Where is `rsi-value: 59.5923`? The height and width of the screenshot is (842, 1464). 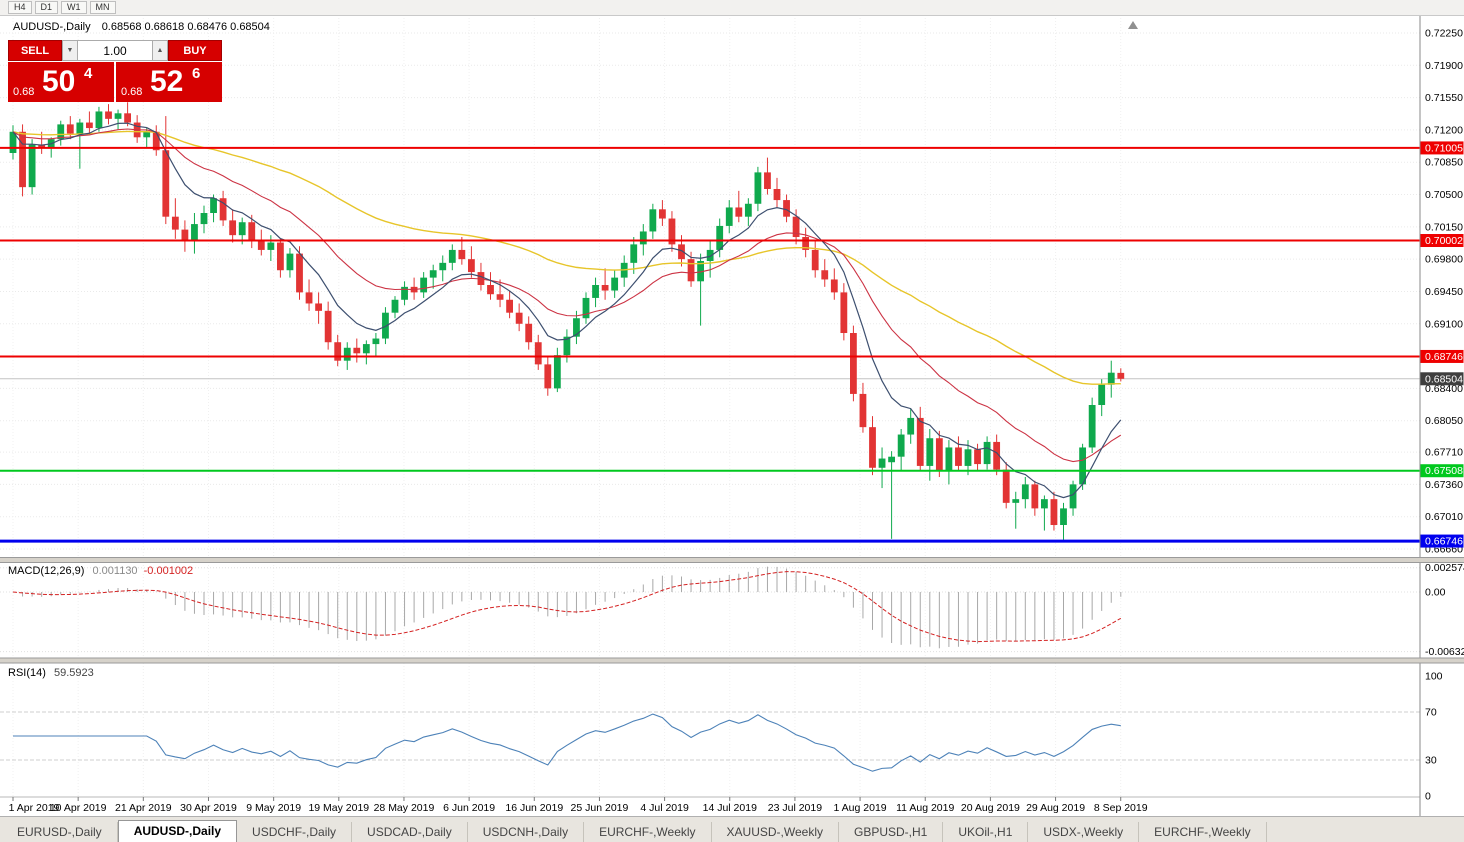
rsi-value: 59.5923 is located at coordinates (73, 673).